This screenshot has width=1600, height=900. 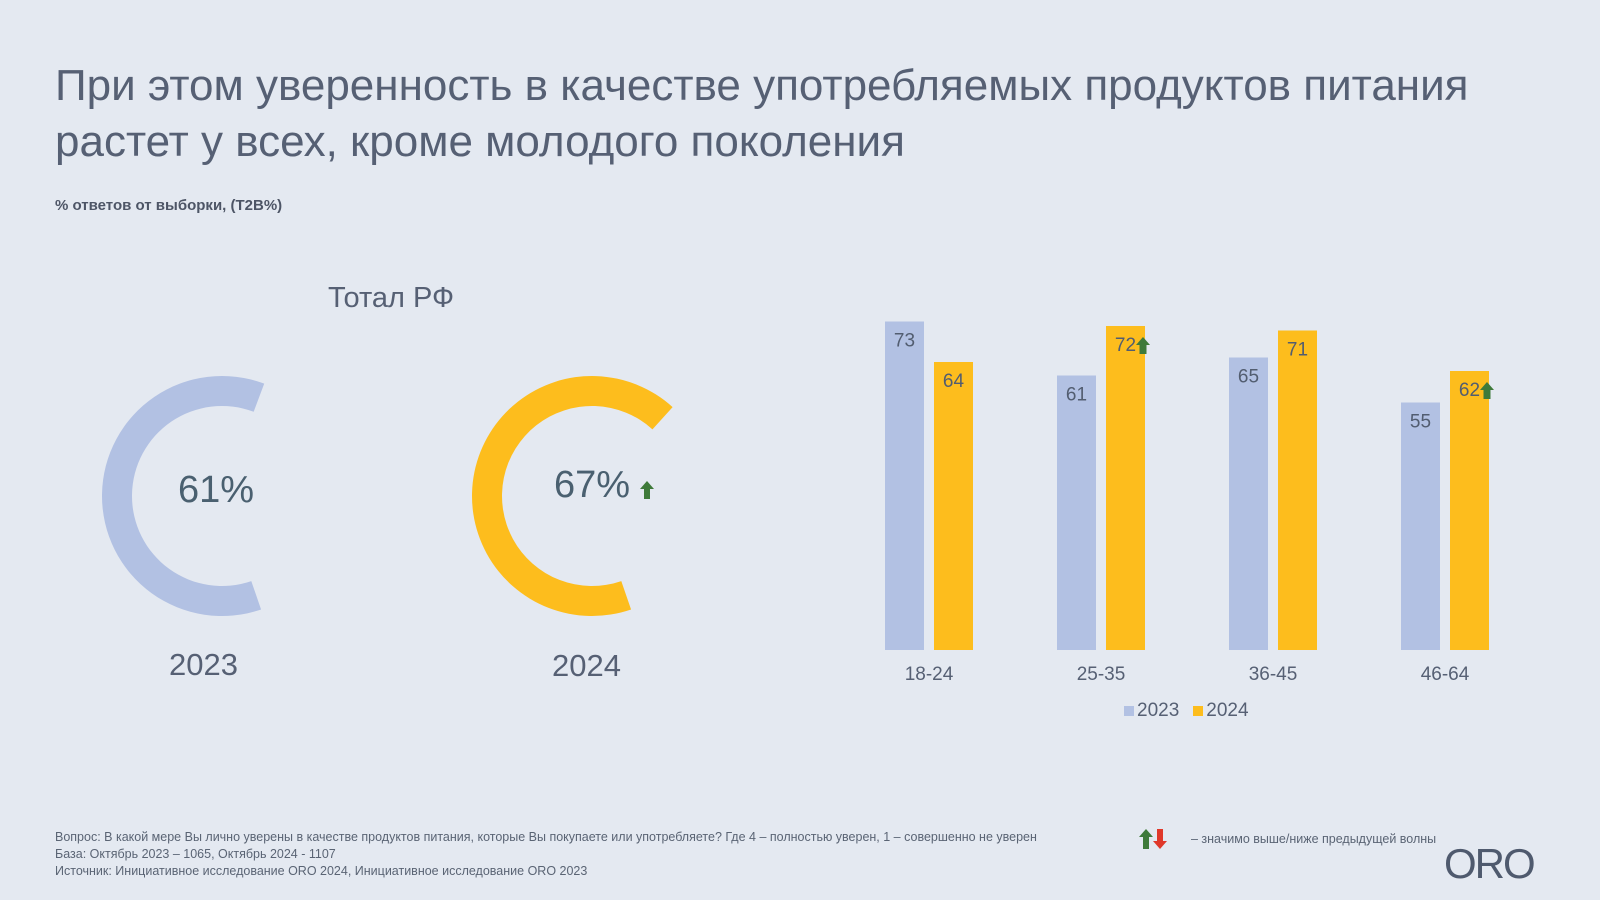 What do you see at coordinates (592, 485) in the screenshot?
I see `donut-value-2024: 67%` at bounding box center [592, 485].